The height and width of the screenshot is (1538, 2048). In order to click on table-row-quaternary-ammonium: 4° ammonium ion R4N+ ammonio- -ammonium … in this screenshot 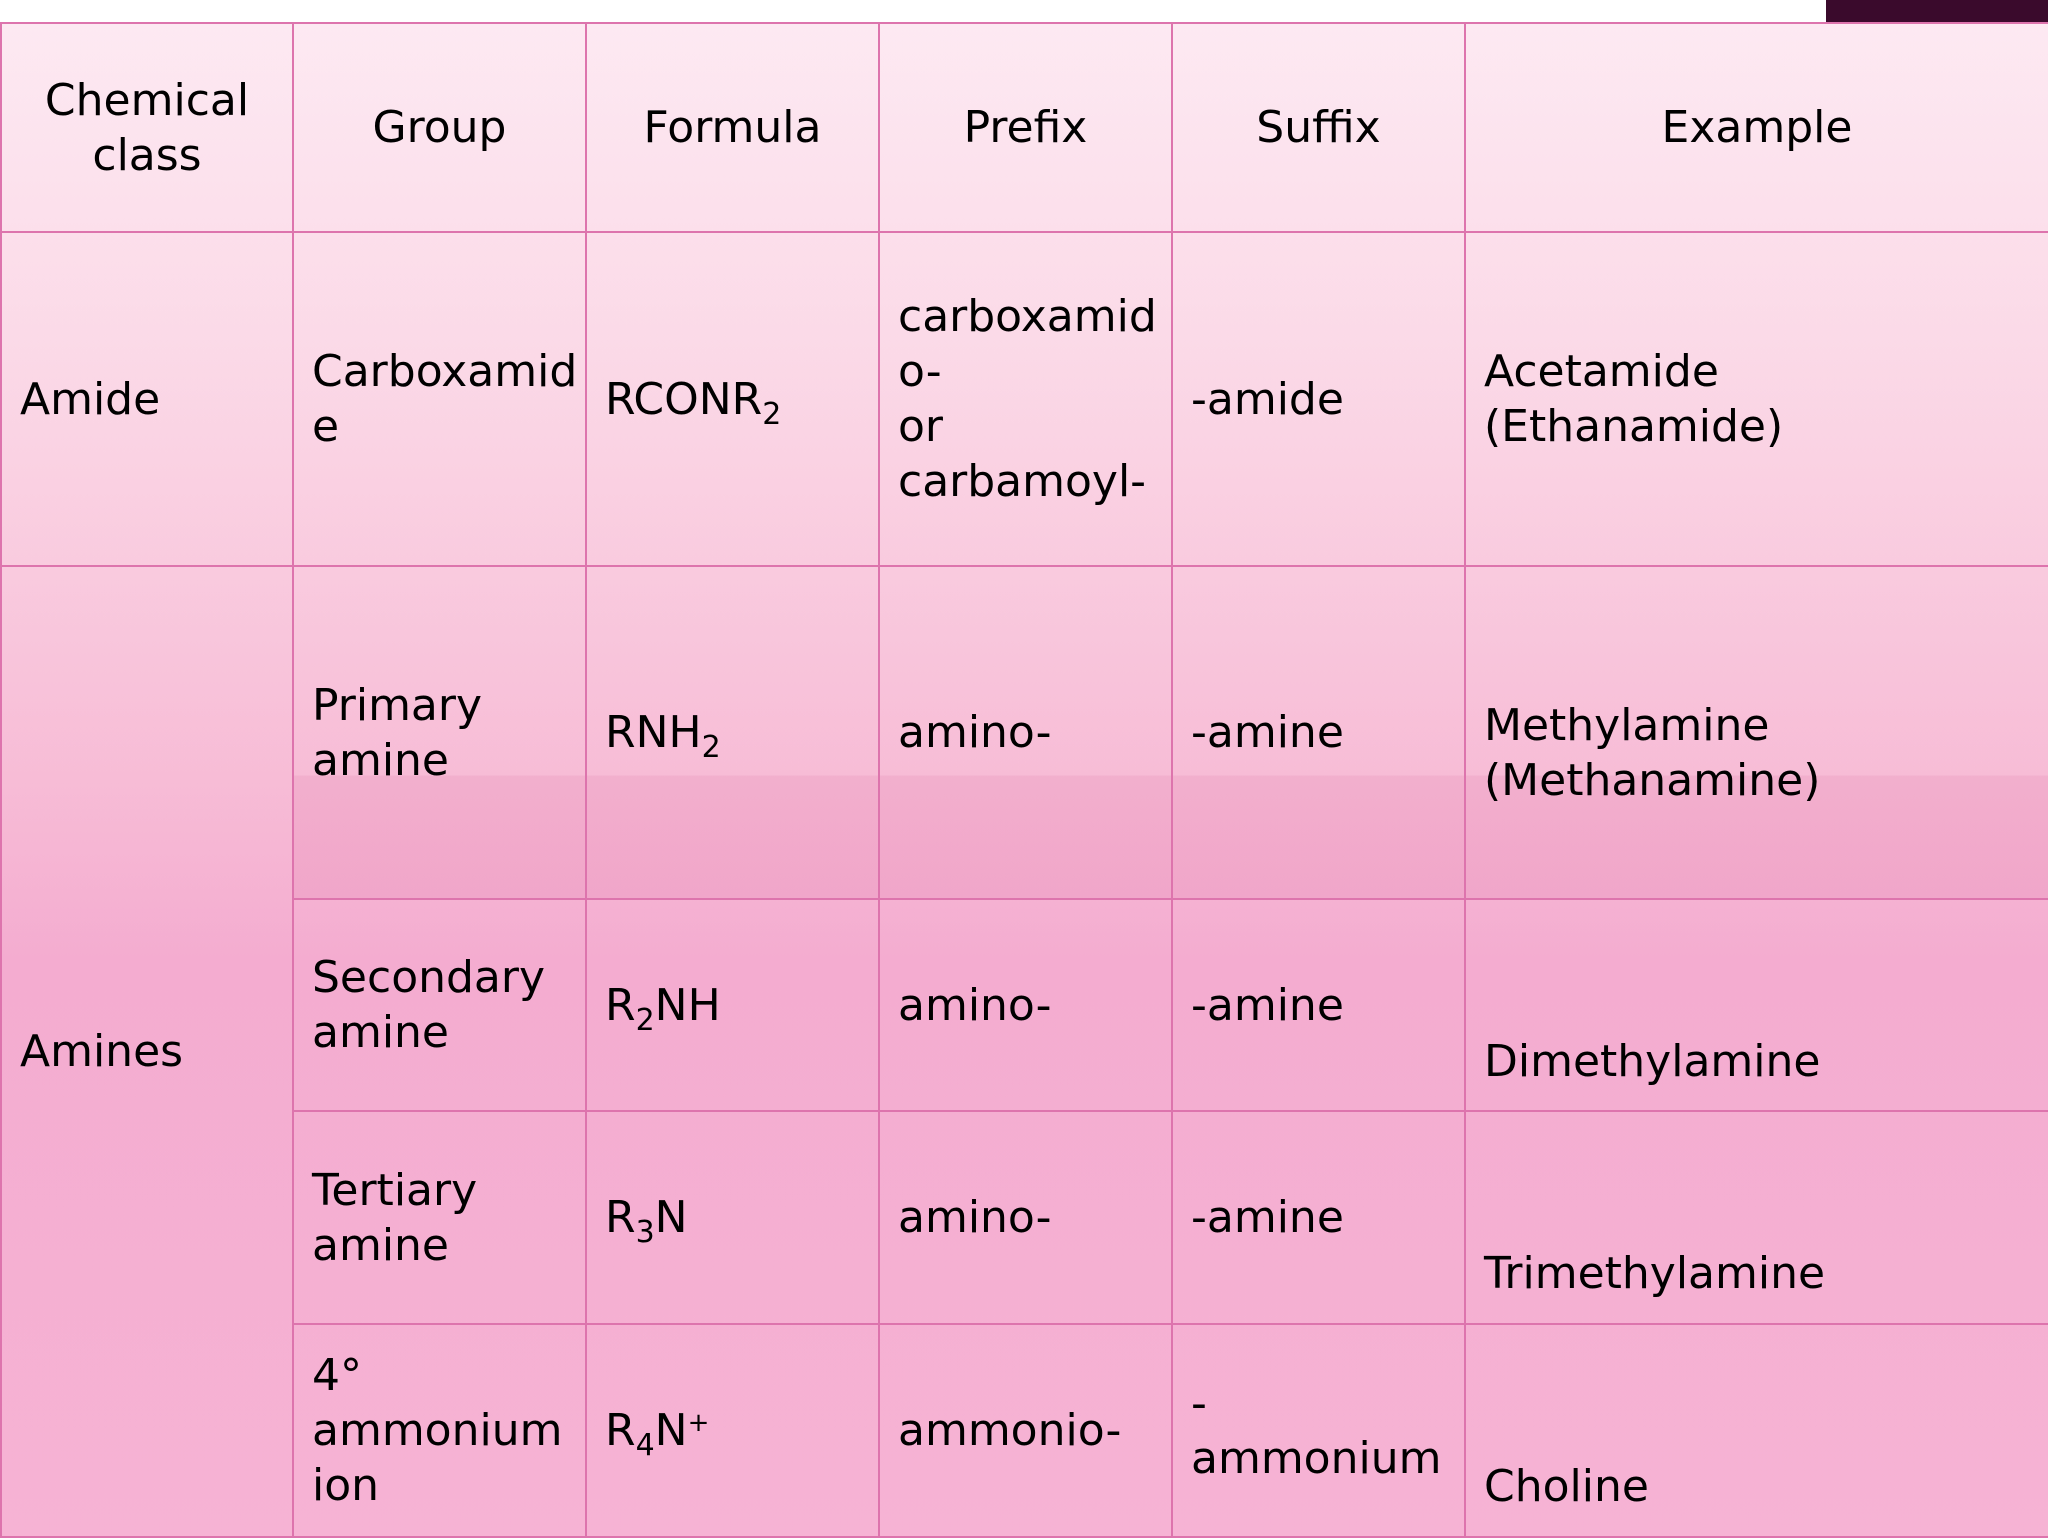, I will do `click(1024, 1430)`.